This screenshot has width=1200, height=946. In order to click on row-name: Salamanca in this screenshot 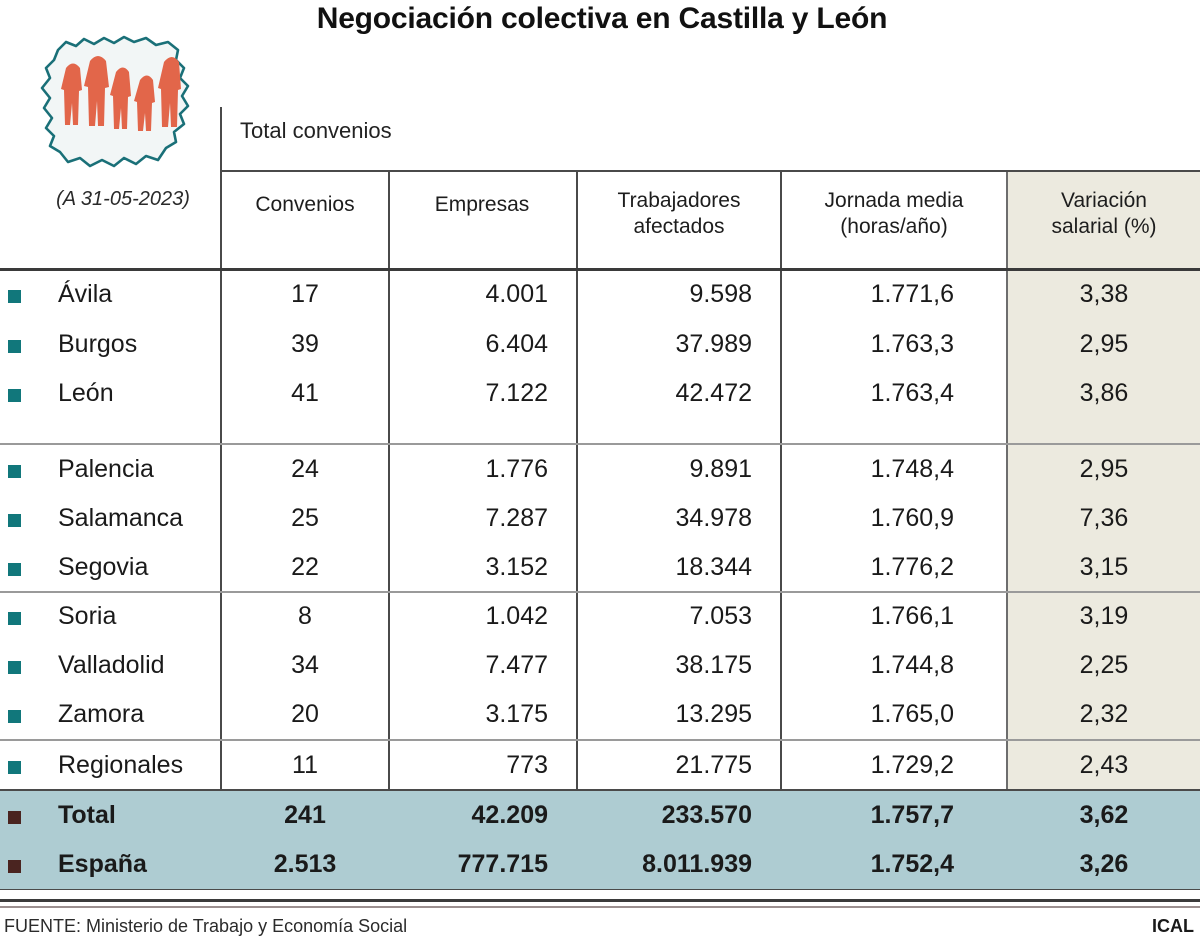, I will do `click(121, 518)`.